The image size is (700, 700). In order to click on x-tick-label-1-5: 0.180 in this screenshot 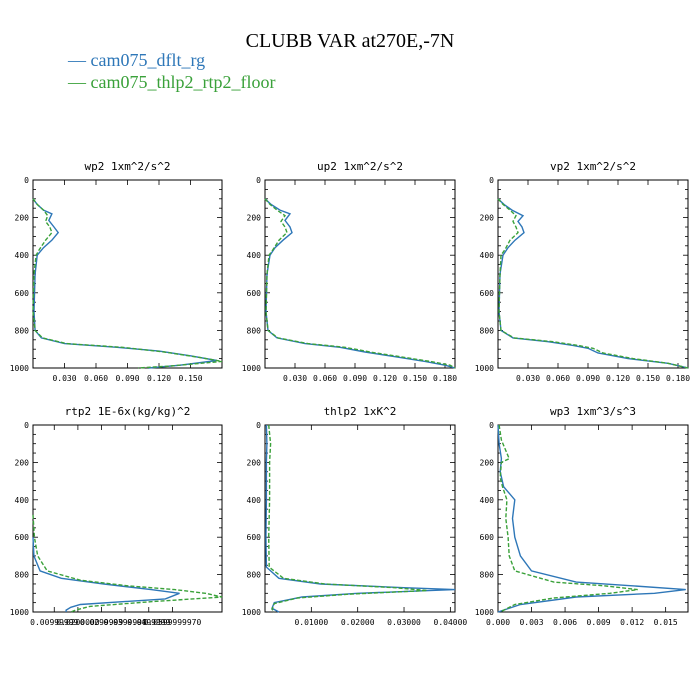, I will do `click(445, 378)`.